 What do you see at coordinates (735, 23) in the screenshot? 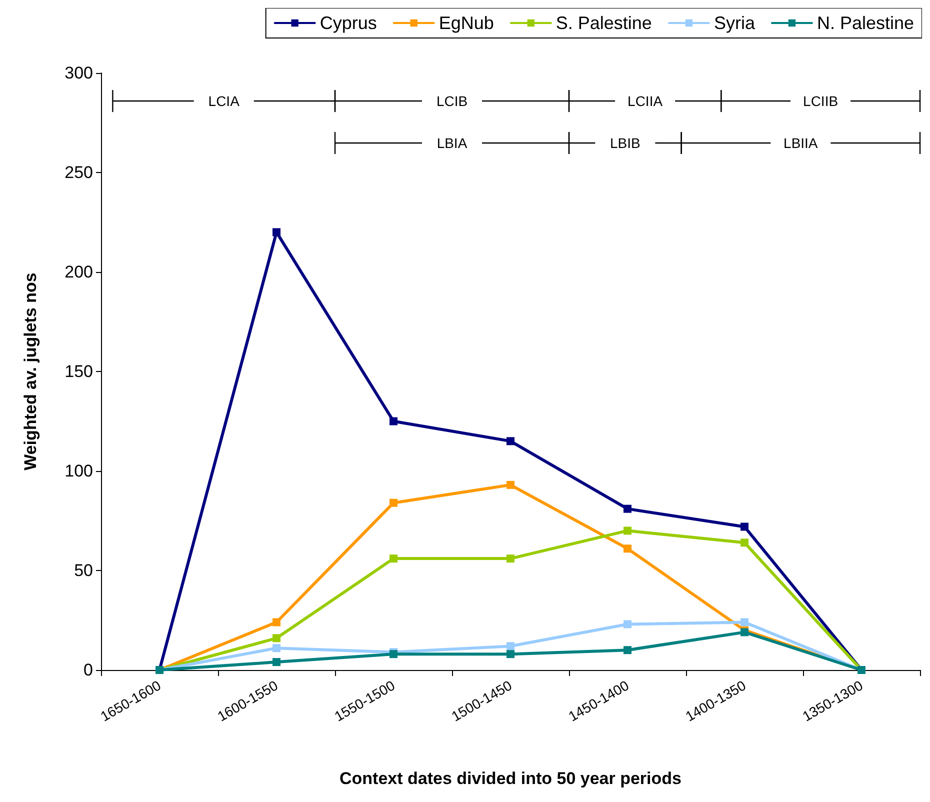
I see `legend-label: Syria` at bounding box center [735, 23].